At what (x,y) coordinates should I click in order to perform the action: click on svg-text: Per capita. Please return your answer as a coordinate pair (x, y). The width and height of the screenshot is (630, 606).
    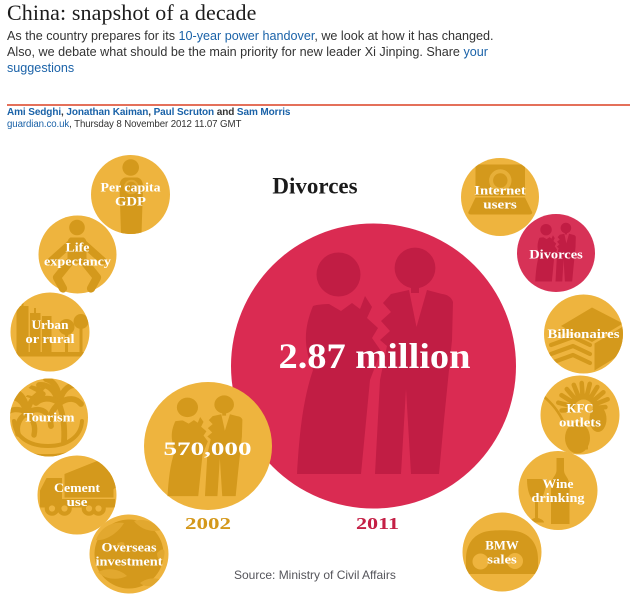
    Looking at the image, I should click on (131, 188).